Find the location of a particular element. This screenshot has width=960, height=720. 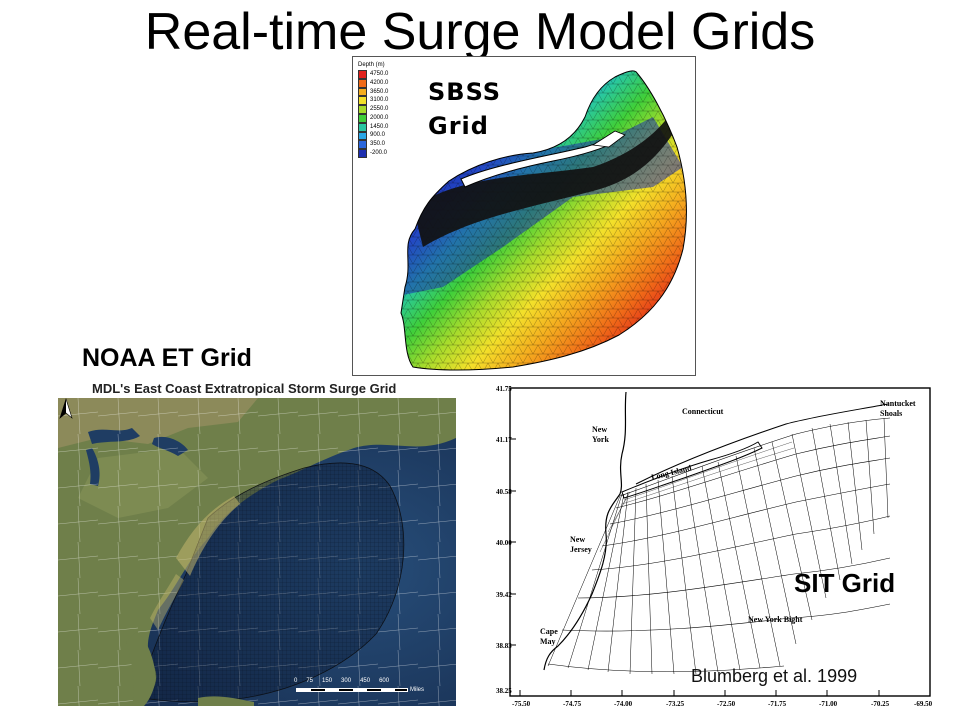

slide-title: Real-time Surge Model Grids is located at coordinates (480, 32).